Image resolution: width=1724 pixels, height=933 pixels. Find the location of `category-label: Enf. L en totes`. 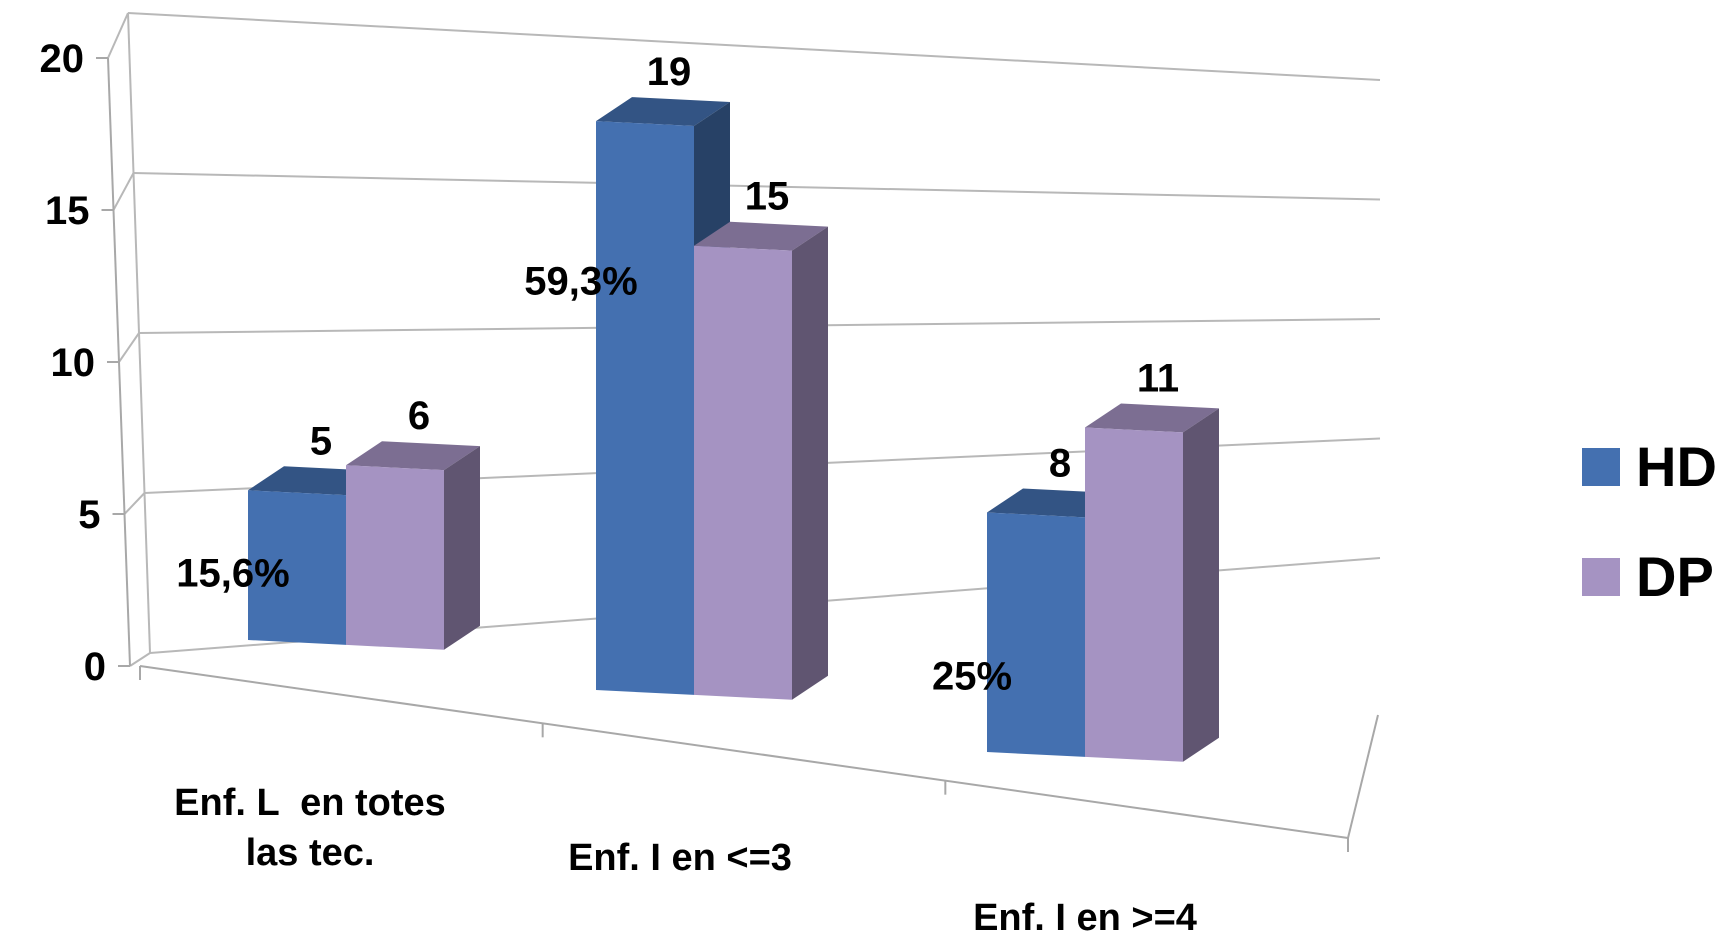

category-label: Enf. L en totes is located at coordinates (310, 803).